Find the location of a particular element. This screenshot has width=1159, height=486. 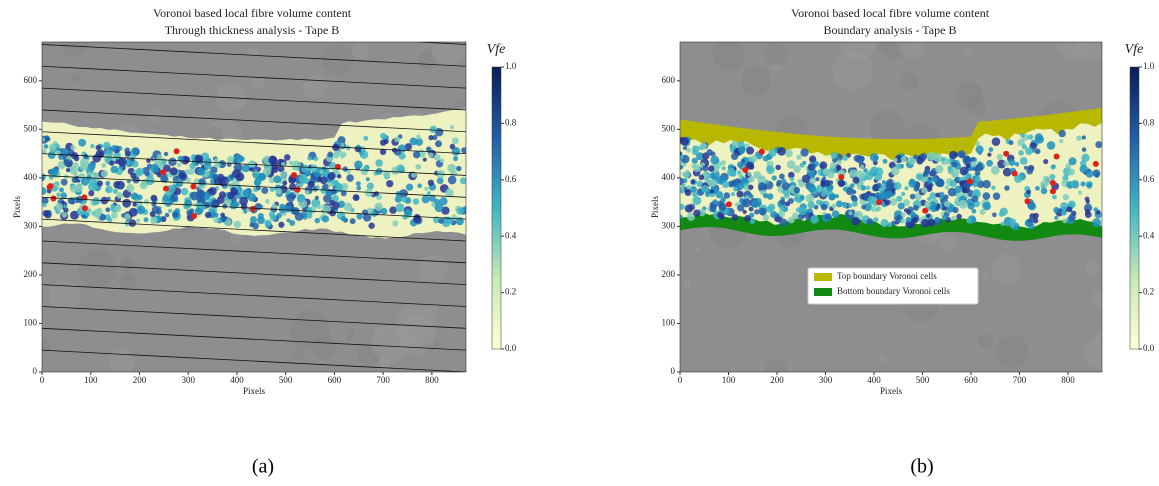

x-tick-label: 500 is located at coordinates (286, 380).